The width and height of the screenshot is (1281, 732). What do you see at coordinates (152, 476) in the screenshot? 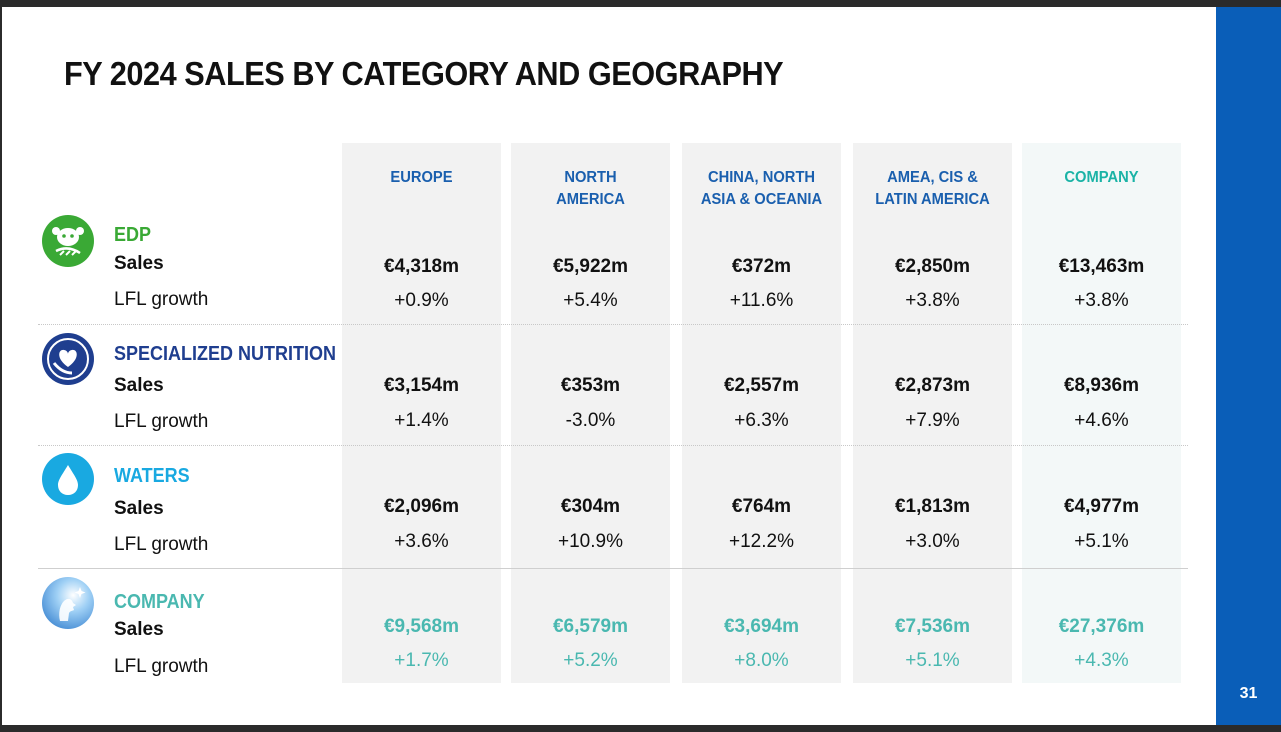
I see `category-title-waters: WATERS` at bounding box center [152, 476].